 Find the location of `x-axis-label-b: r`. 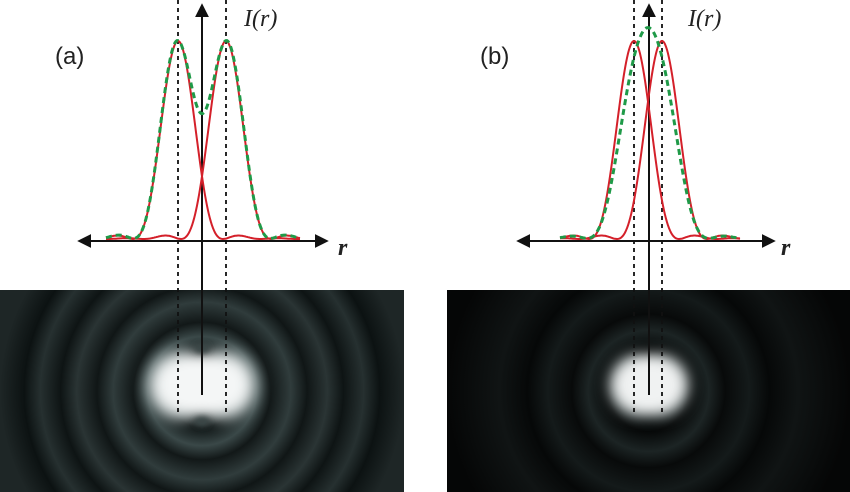

x-axis-label-b: r is located at coordinates (786, 248).